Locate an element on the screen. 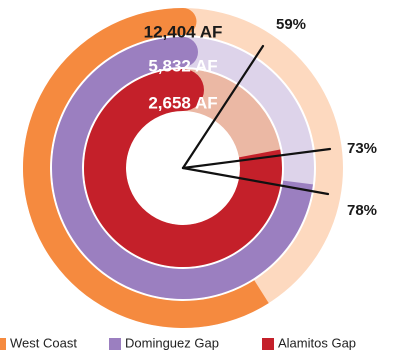 The image size is (399, 363). legend-label-3: Alamitos Gap is located at coordinates (317, 342).